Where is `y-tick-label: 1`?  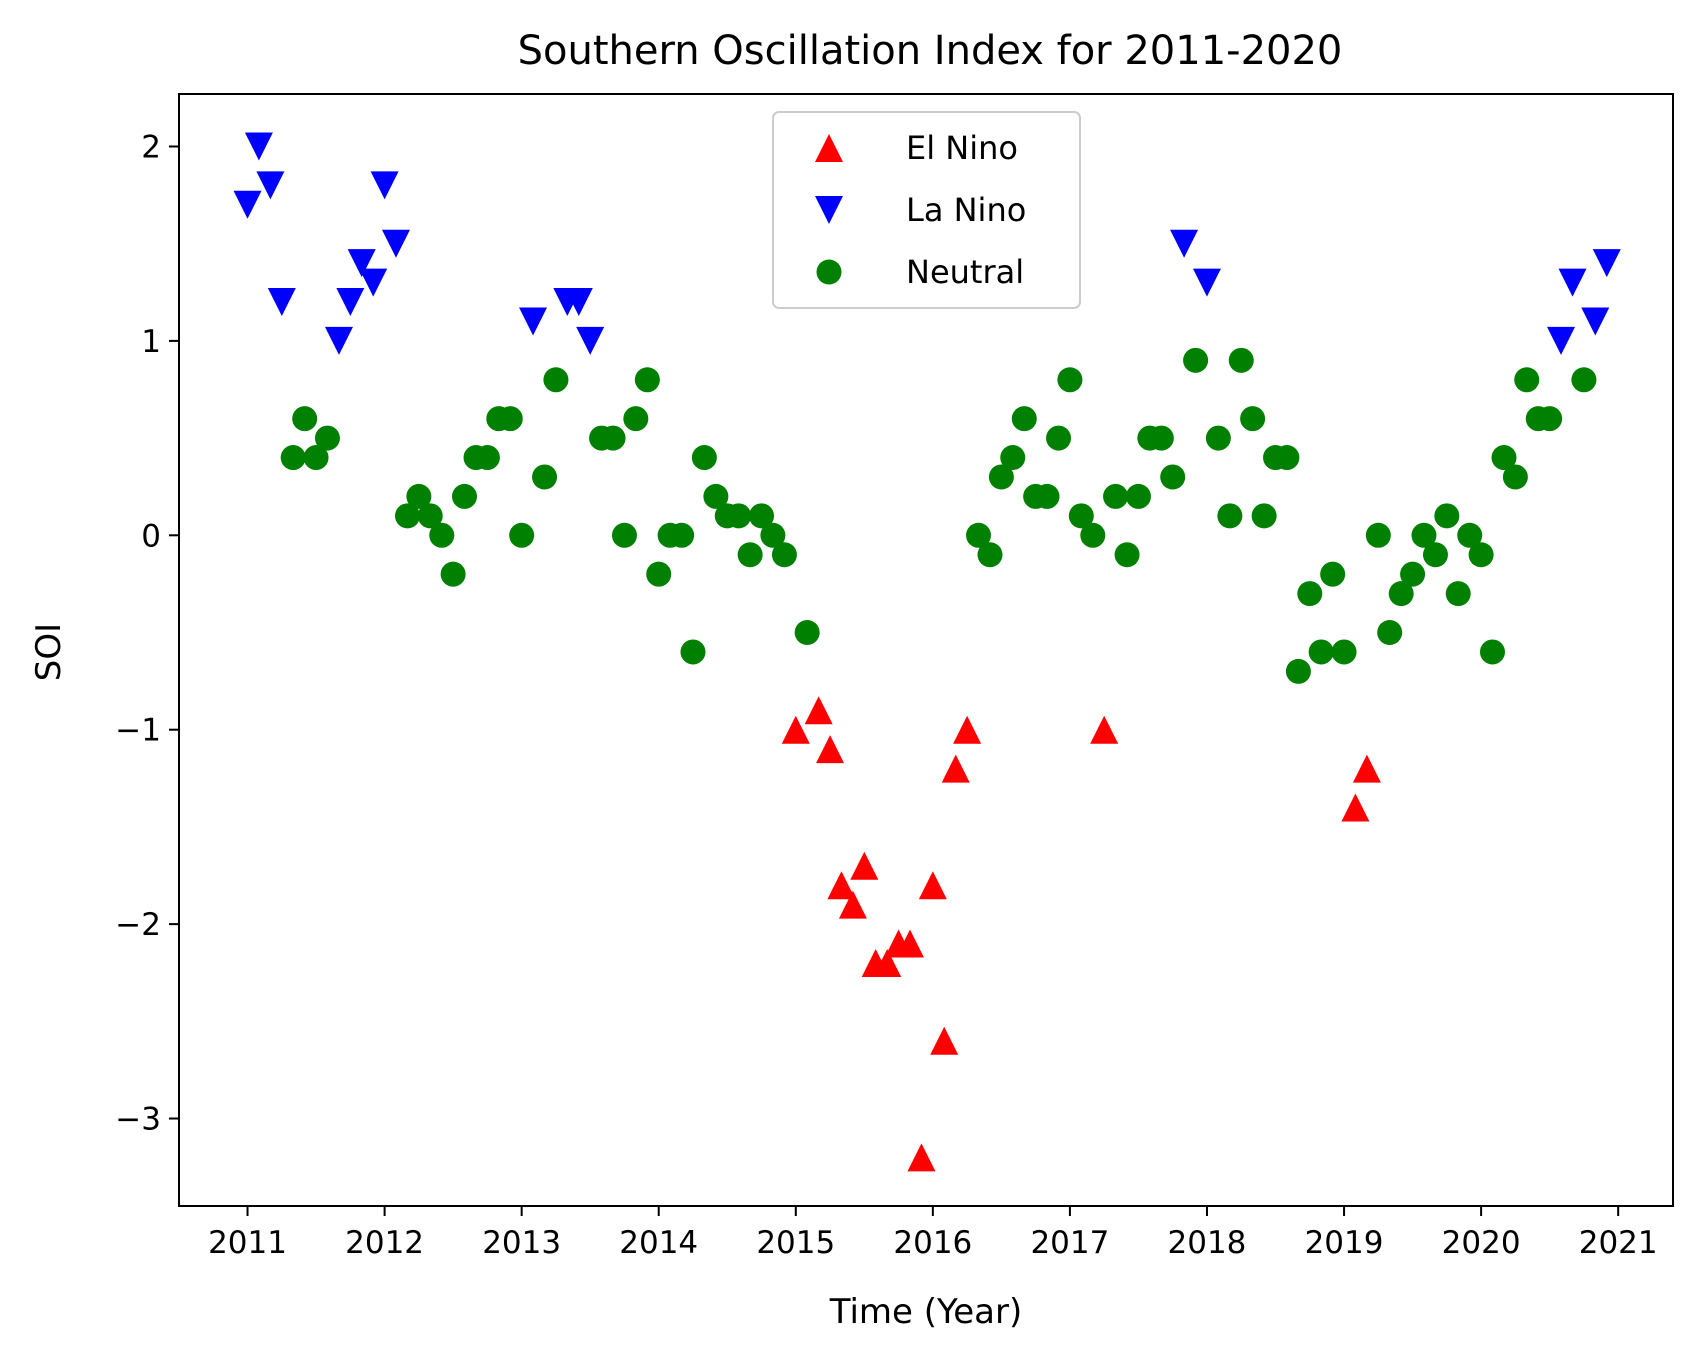 y-tick-label: 1 is located at coordinates (151, 342).